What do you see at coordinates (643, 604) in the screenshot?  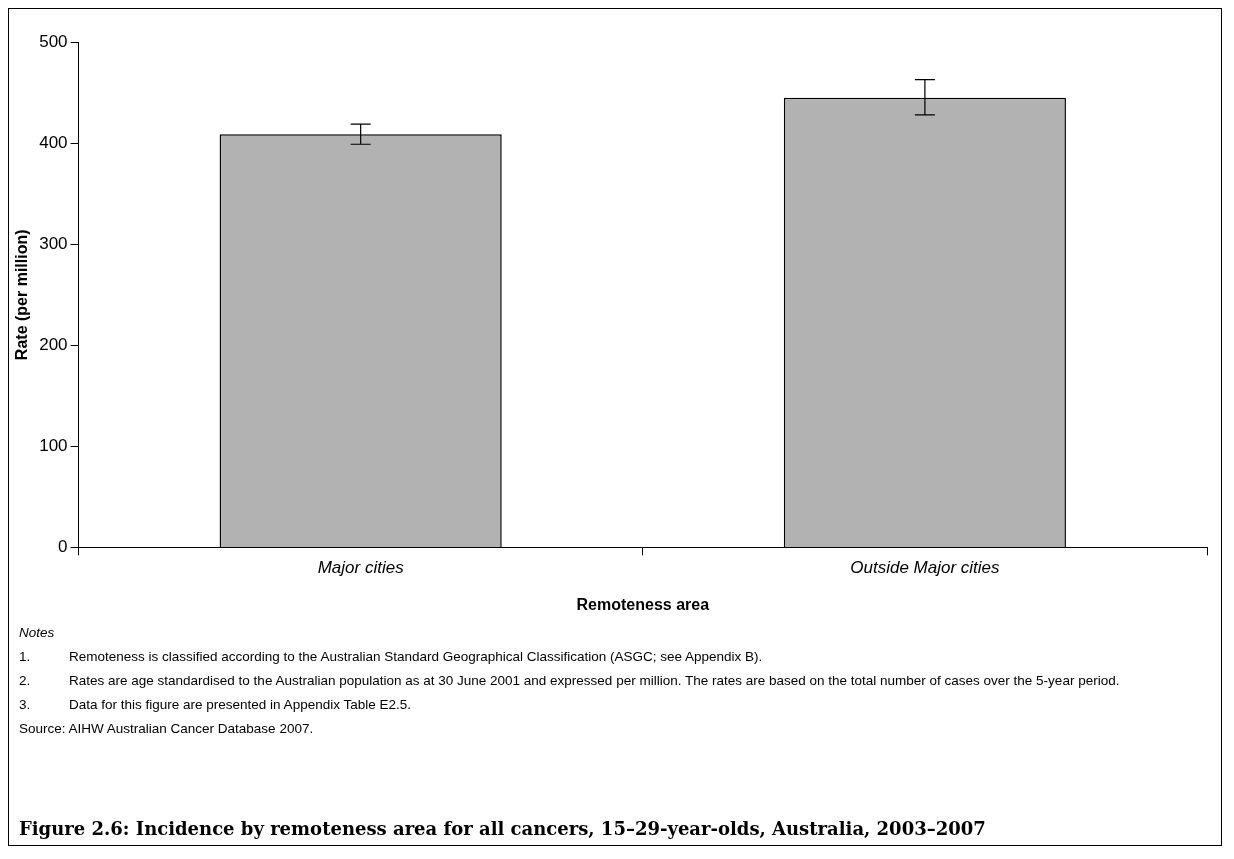 I see `x-axis-title: Remoteness area` at bounding box center [643, 604].